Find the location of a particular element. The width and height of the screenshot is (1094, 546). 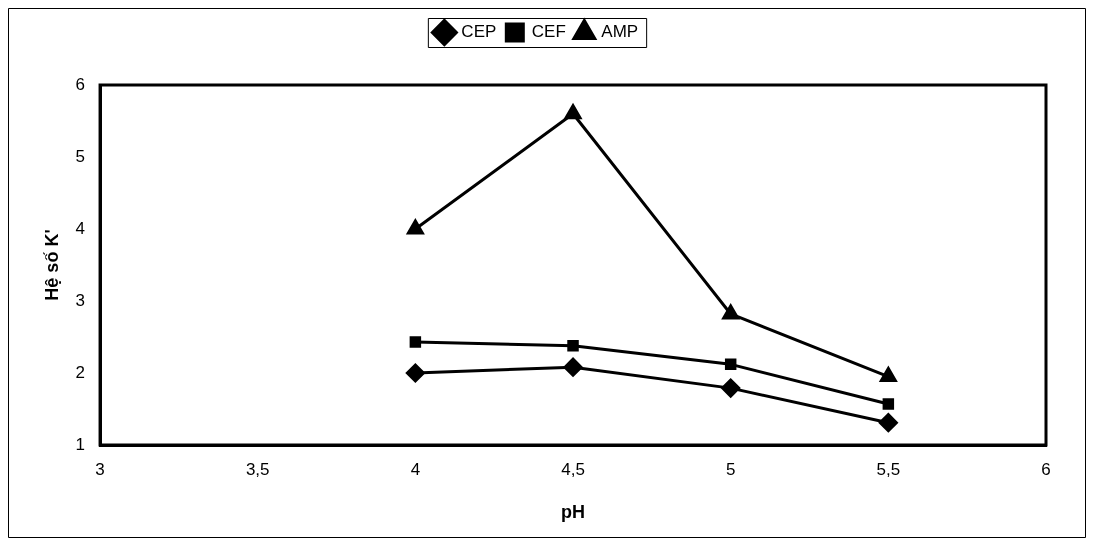

y-tick-label: 2 is located at coordinates (80, 372).